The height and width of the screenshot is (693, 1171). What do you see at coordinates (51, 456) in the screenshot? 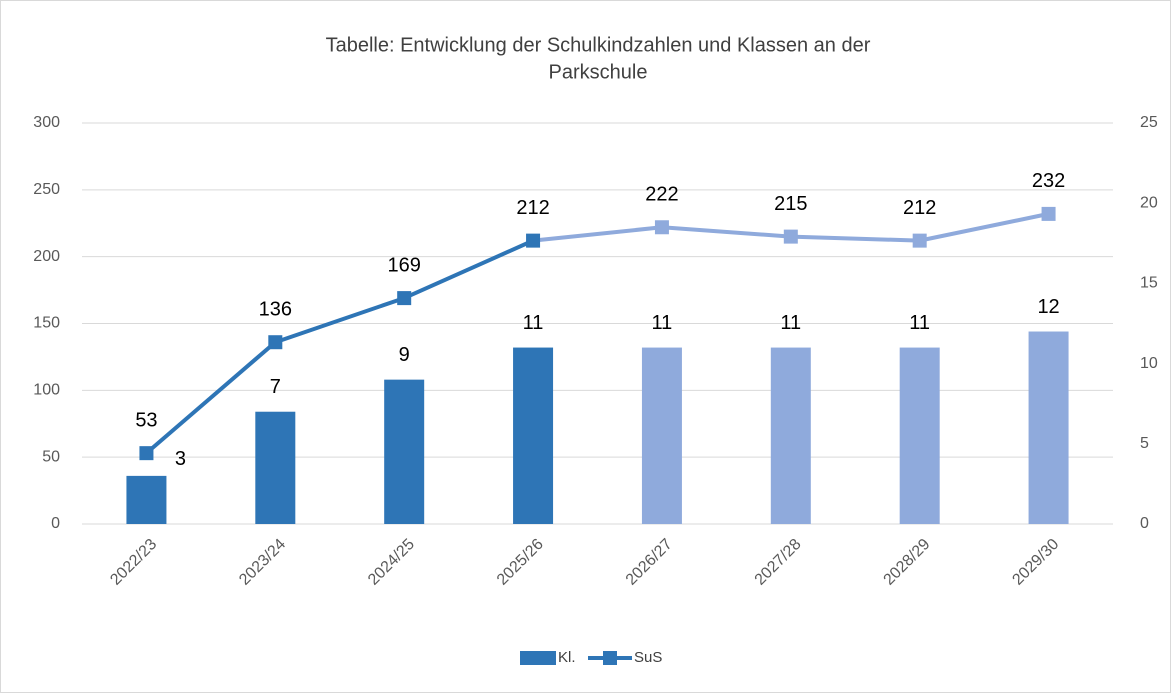
I see `y-tick-label: 50` at bounding box center [51, 456].